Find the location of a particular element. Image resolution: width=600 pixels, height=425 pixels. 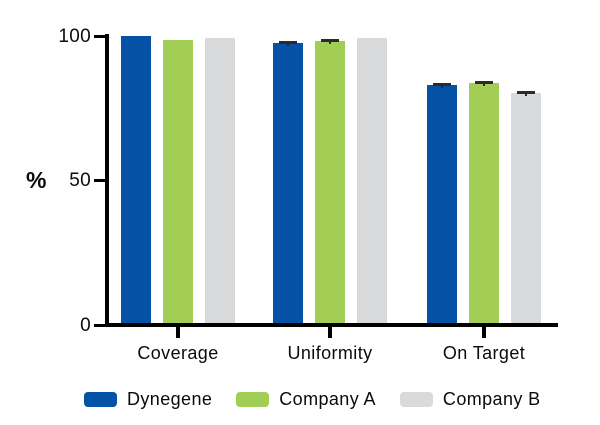

y-tick-label: 50 is located at coordinates (80, 180).